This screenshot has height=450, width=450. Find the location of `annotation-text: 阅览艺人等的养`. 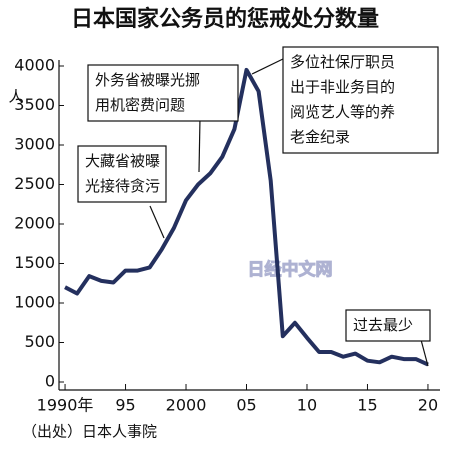

annotation-text: 阅览艺人等的养 is located at coordinates (342, 112).